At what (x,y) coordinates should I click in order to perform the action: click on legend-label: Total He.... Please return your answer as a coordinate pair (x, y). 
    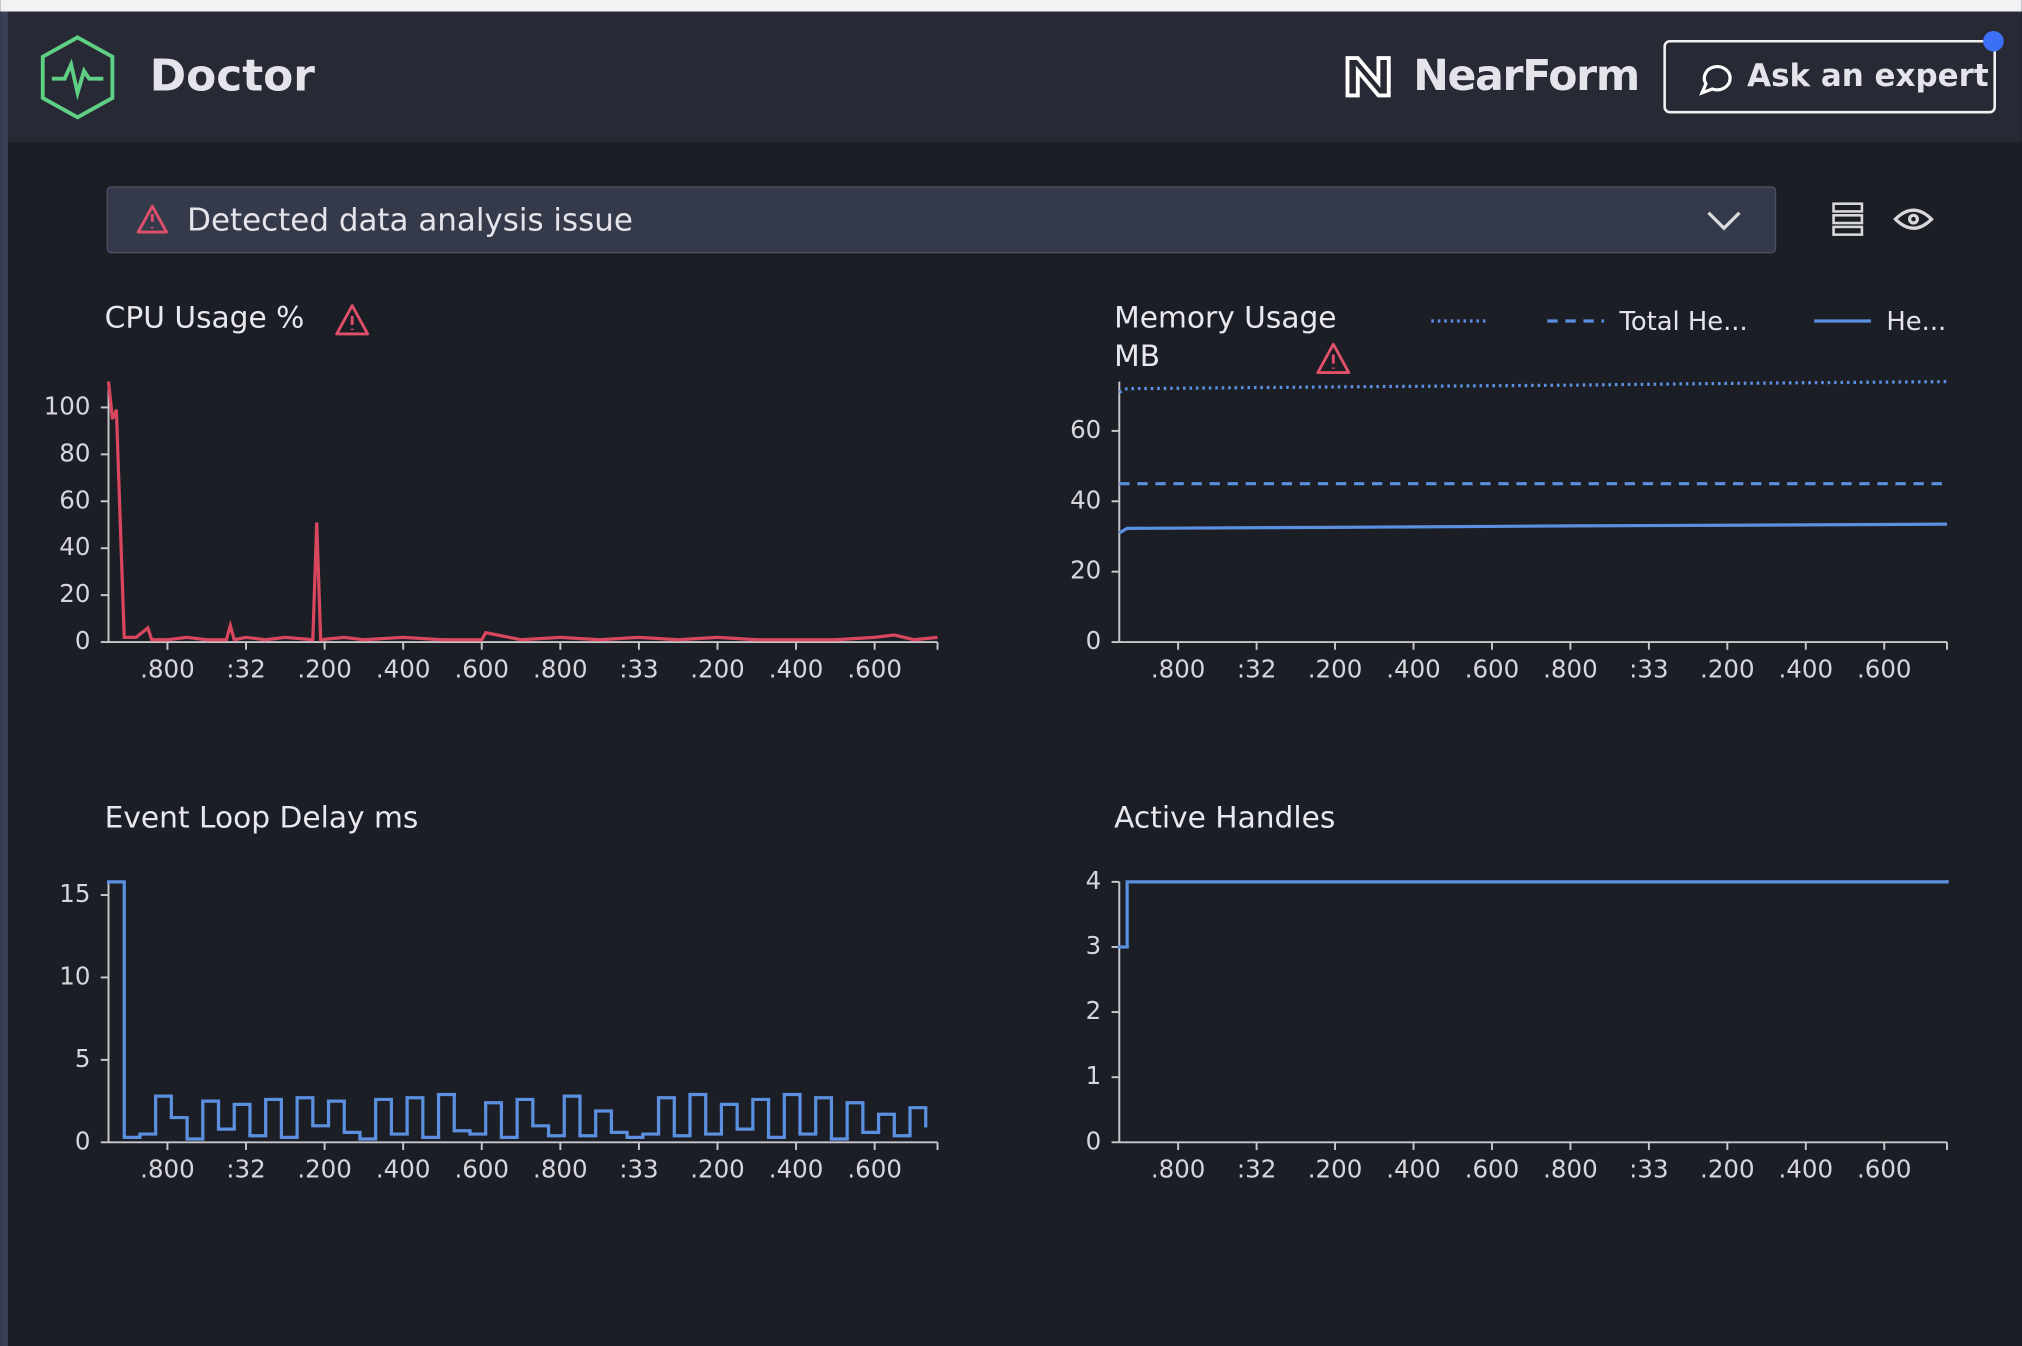
    Looking at the image, I should click on (1683, 322).